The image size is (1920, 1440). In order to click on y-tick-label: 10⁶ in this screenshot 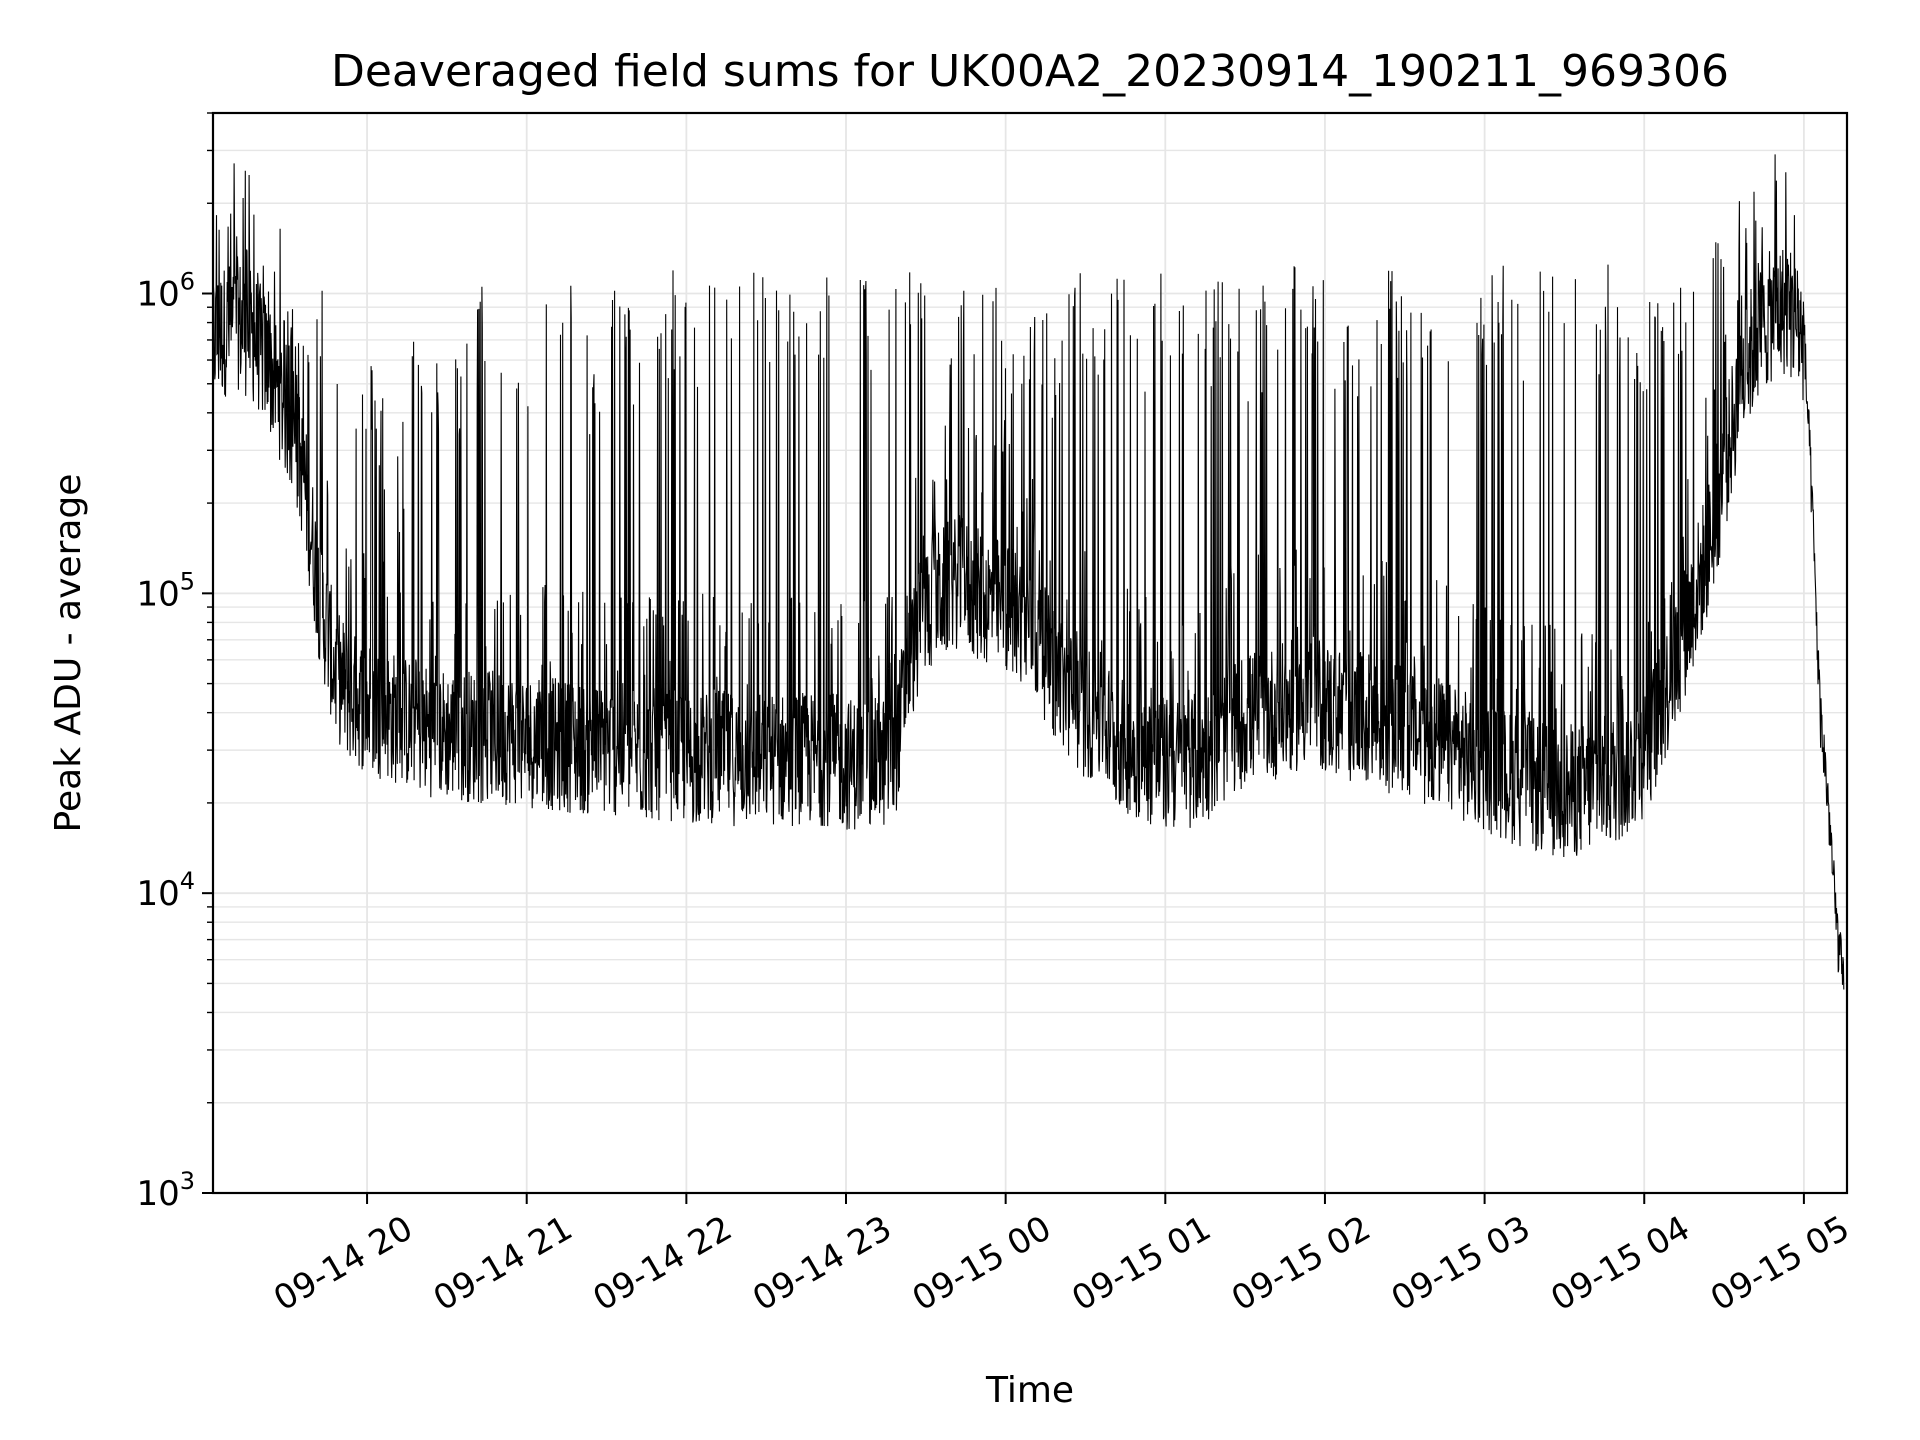, I will do `click(165, 291)`.